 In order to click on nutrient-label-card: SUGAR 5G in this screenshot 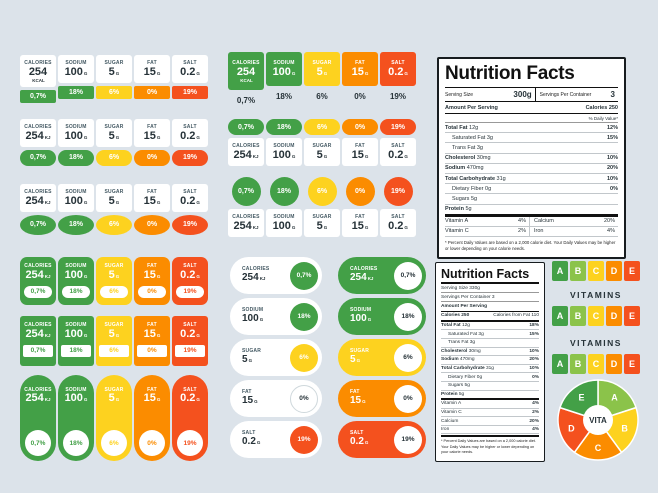, I will do `click(322, 69)`.